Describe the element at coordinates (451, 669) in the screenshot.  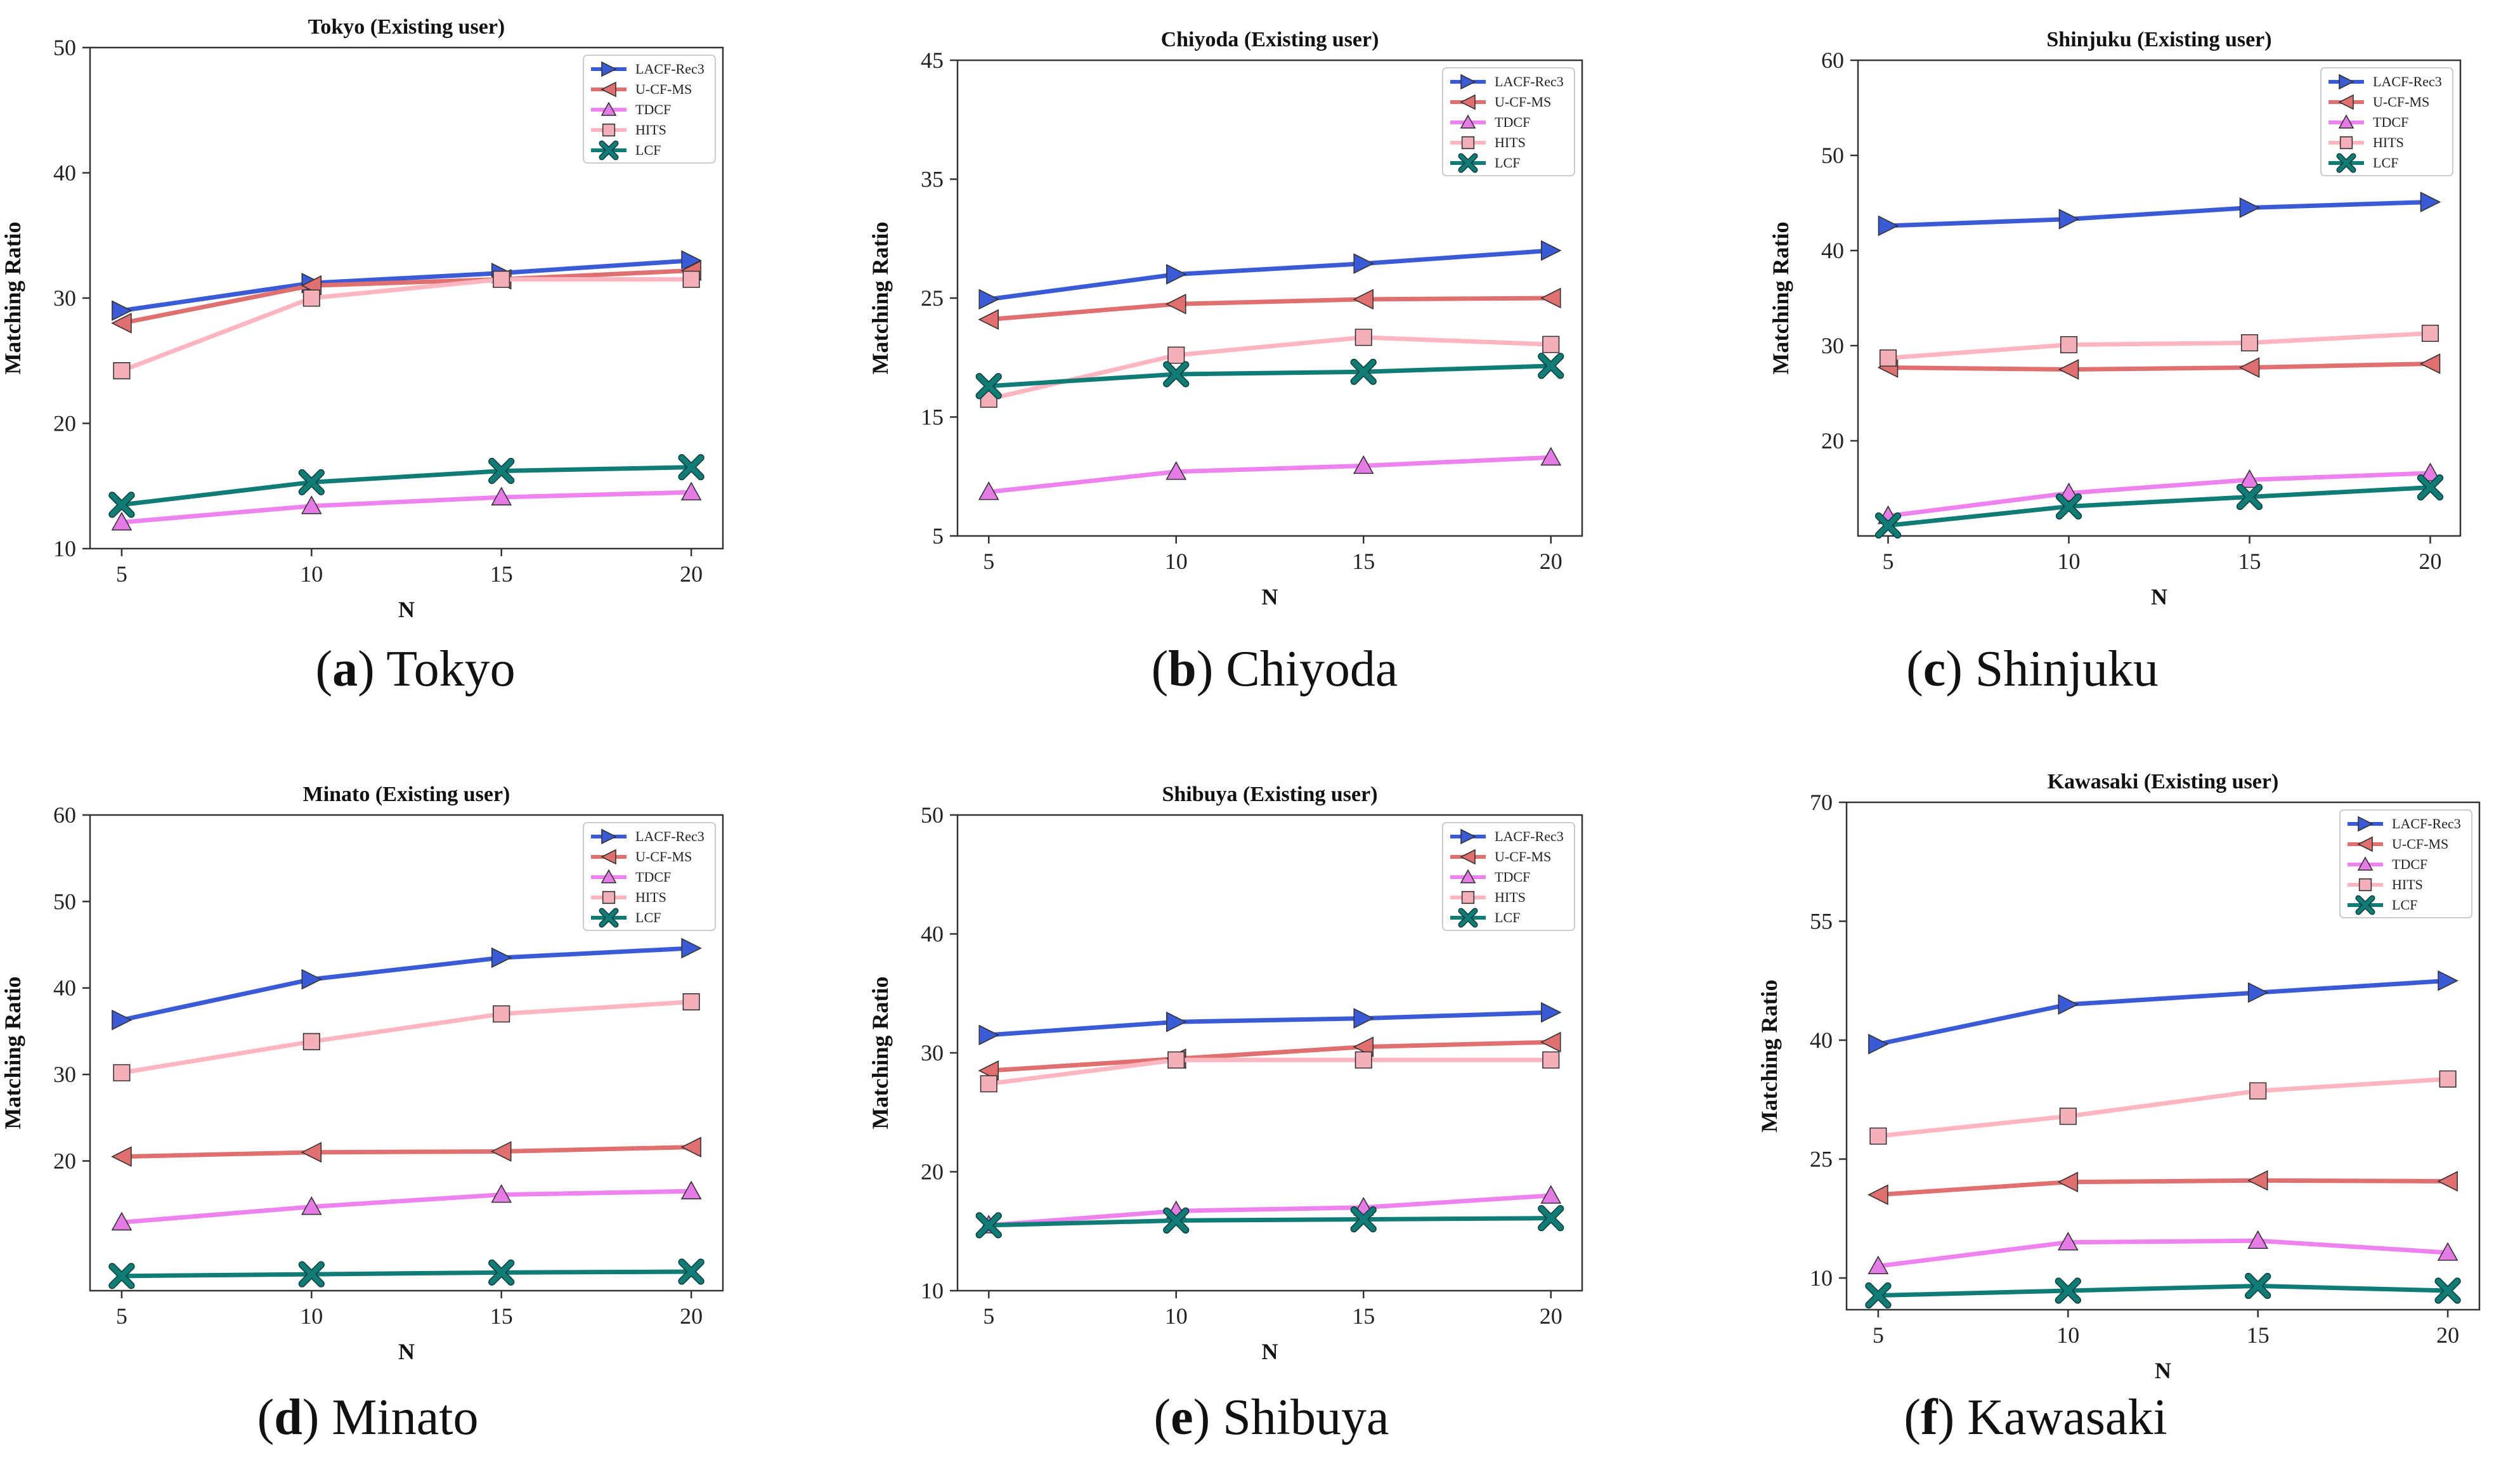
I see `caption-name: Tokyo` at that location.